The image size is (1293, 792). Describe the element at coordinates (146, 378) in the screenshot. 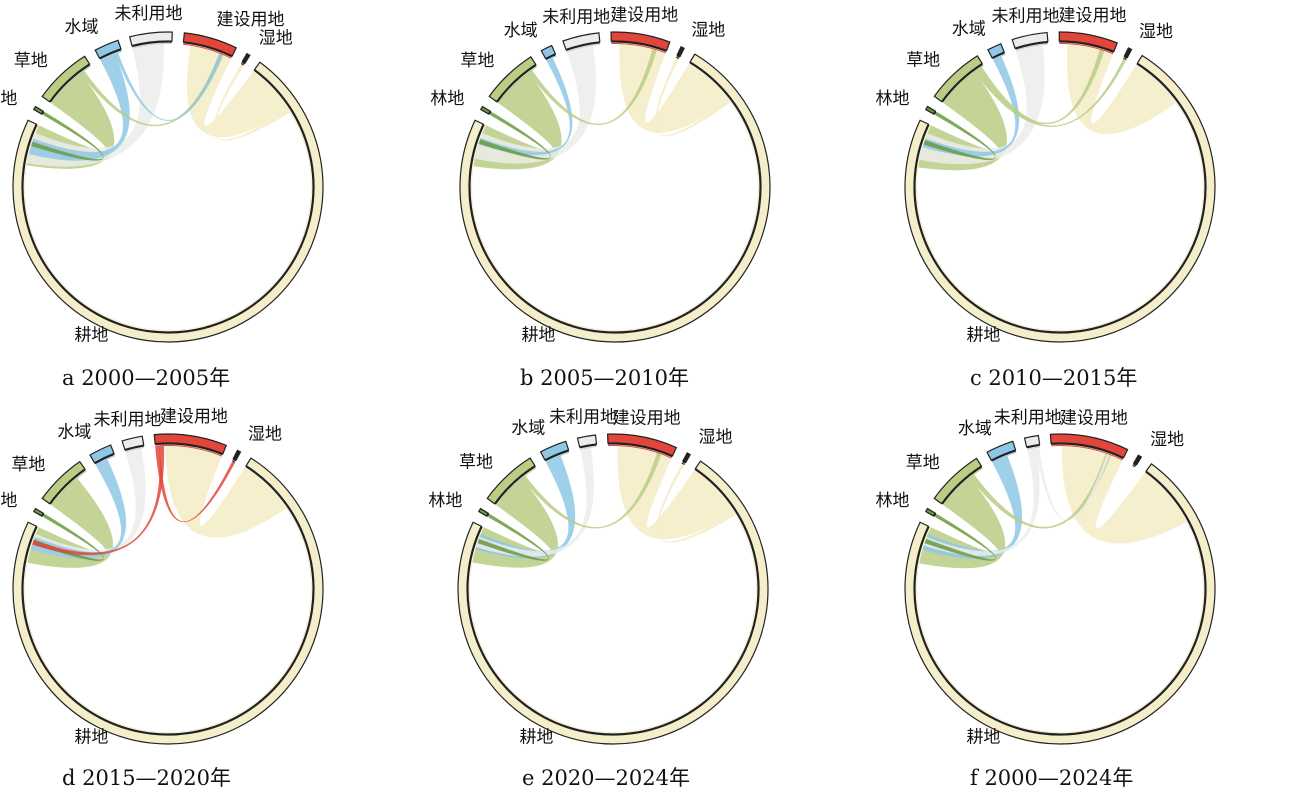

I see `panel-a-caption: a 2000—2005年` at that location.